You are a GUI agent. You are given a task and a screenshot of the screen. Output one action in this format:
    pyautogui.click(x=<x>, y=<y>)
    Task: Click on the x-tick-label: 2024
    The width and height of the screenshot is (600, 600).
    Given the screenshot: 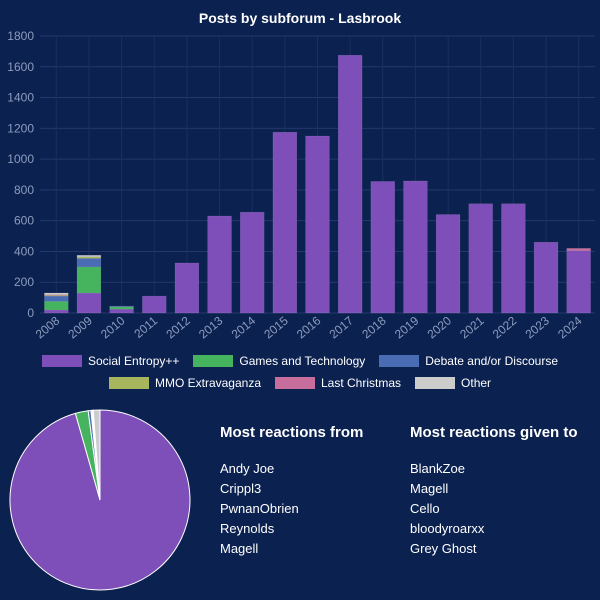 What is the action you would take?
    pyautogui.click(x=570, y=327)
    